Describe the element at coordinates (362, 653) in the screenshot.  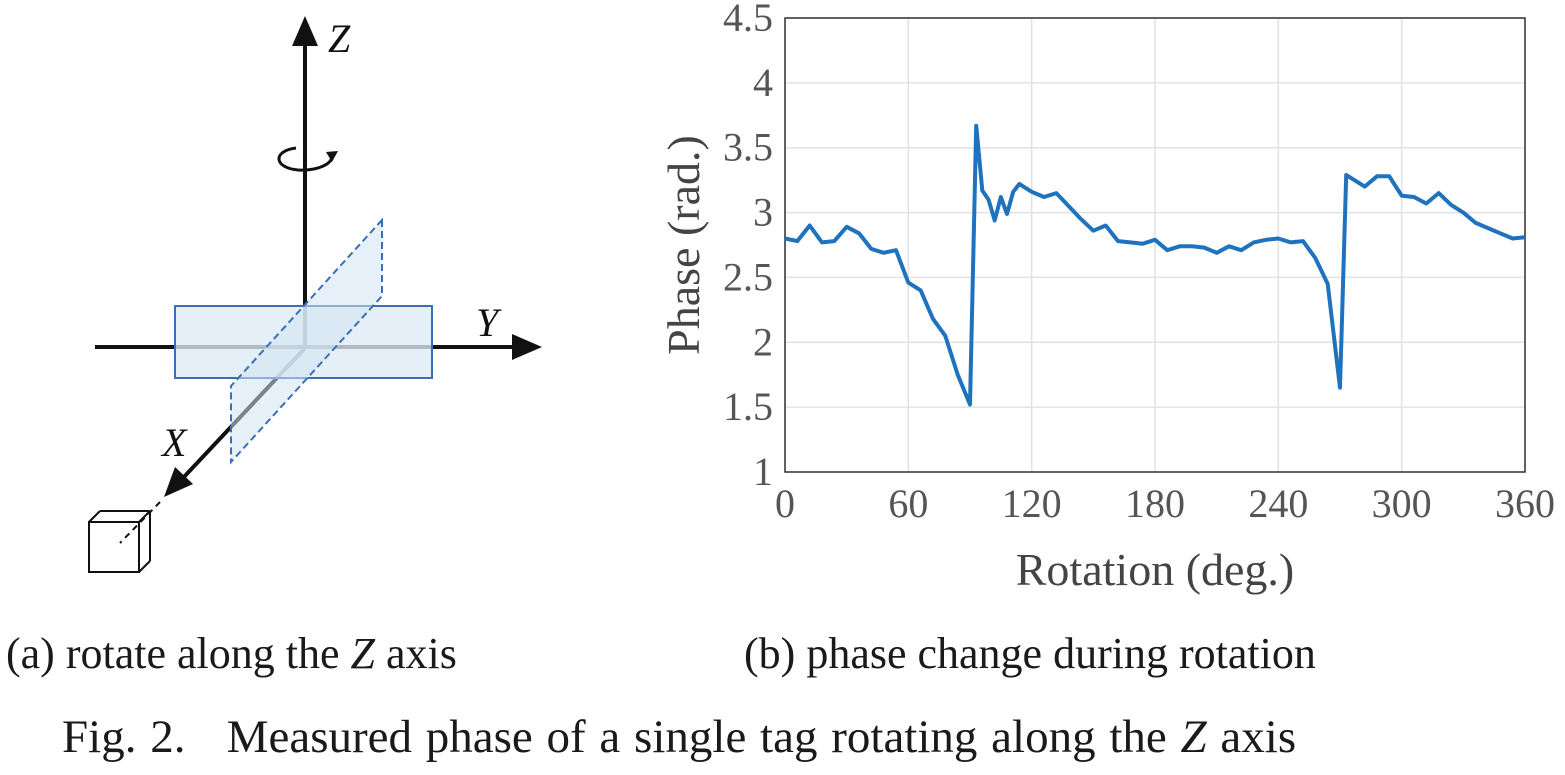
I see `caption-a-var: Z` at that location.